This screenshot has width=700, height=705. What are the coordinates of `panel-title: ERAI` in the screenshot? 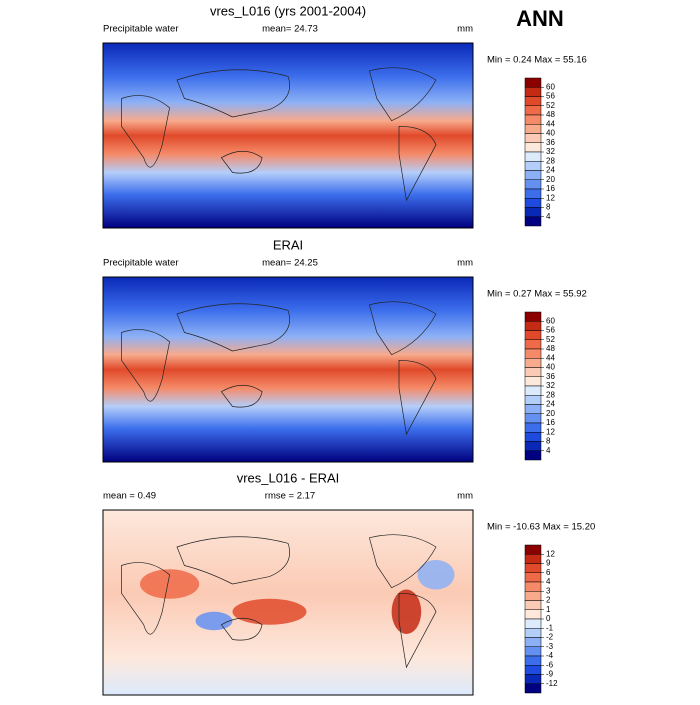 It's located at (288, 244).